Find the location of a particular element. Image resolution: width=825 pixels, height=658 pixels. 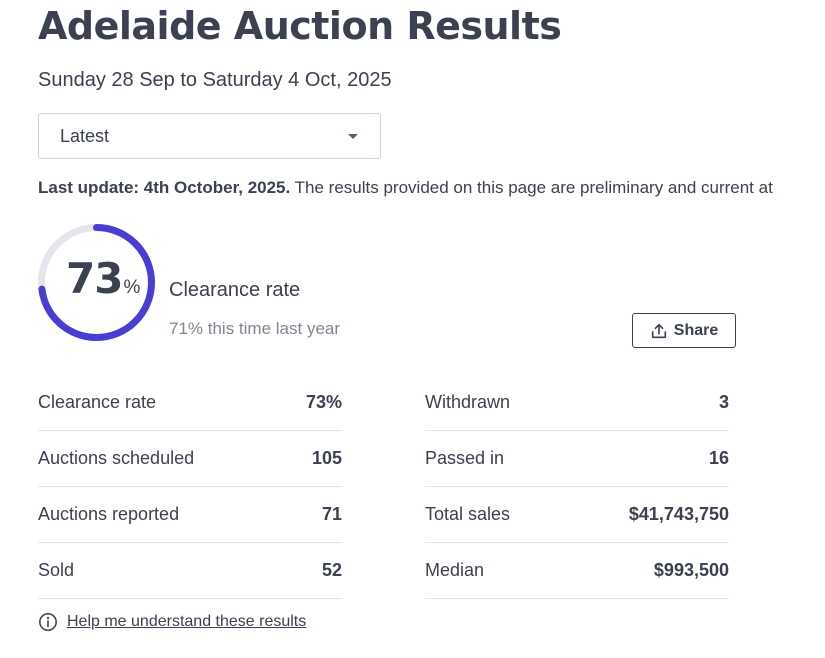

stat-row: Passed in 16 is located at coordinates (577, 459).